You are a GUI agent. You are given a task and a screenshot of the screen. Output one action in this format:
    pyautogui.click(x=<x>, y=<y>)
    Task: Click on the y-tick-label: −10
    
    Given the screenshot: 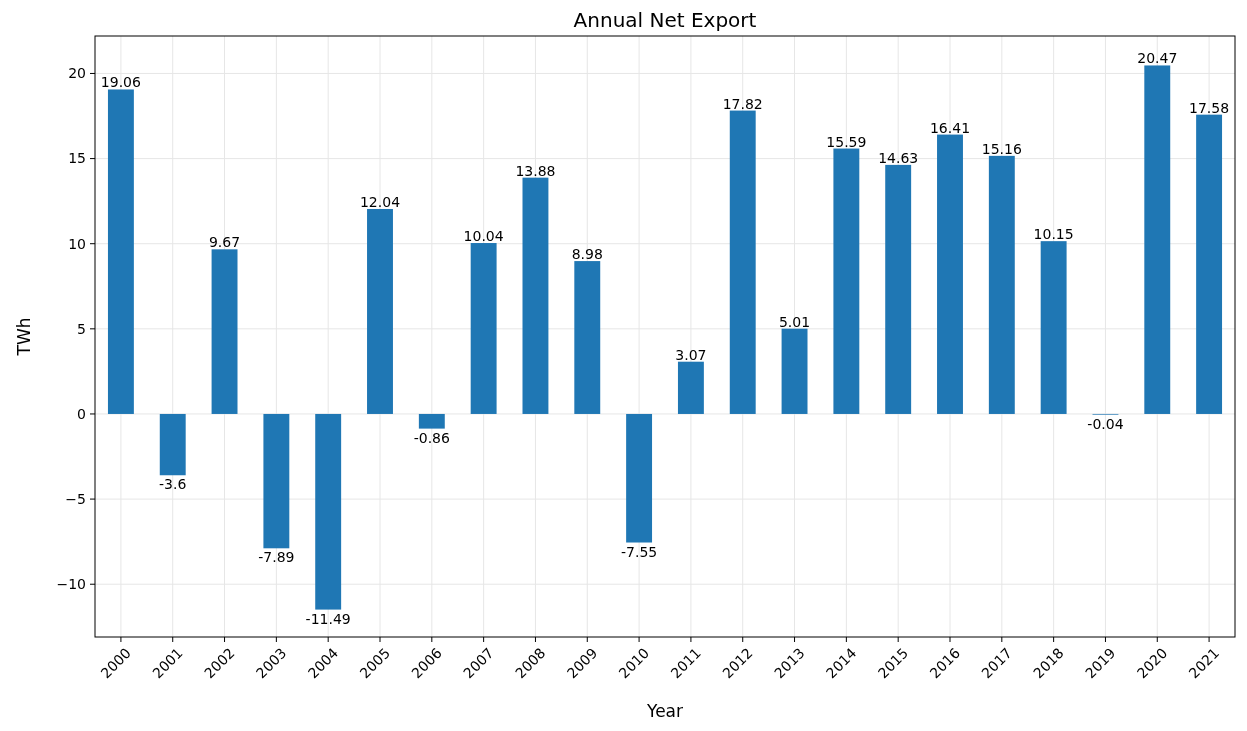 What is the action you would take?
    pyautogui.click(x=71, y=584)
    